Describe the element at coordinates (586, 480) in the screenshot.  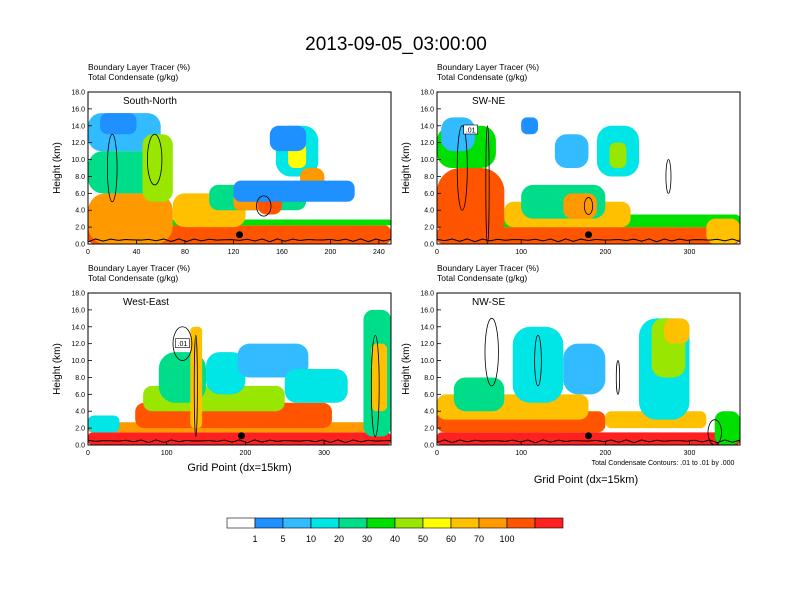
I see `shared-x-axis-label: Grid Point (dx=15km)` at that location.